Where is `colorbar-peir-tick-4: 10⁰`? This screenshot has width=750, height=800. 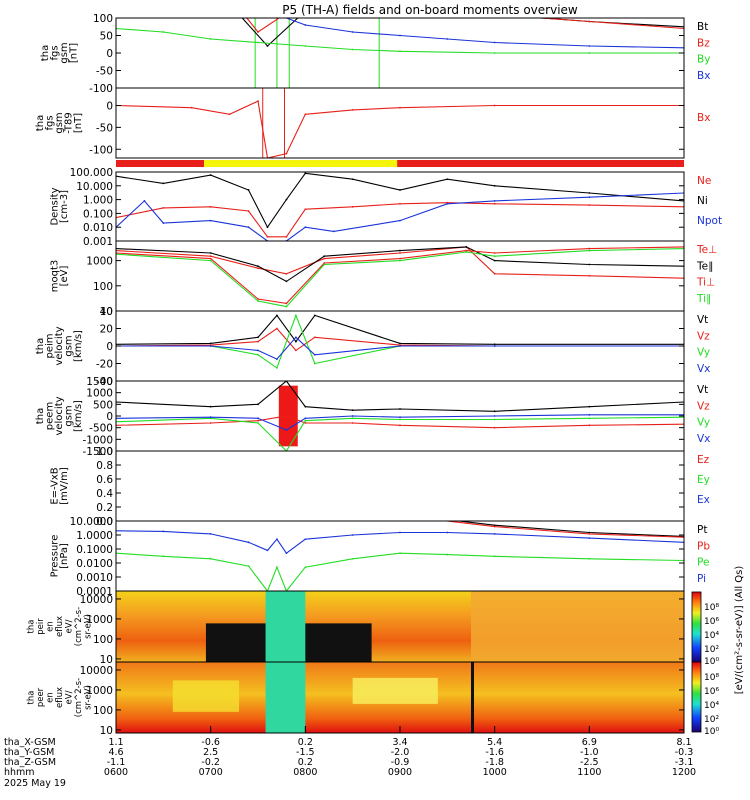 colorbar-peir-tick-4: 10⁰ is located at coordinates (711, 662).